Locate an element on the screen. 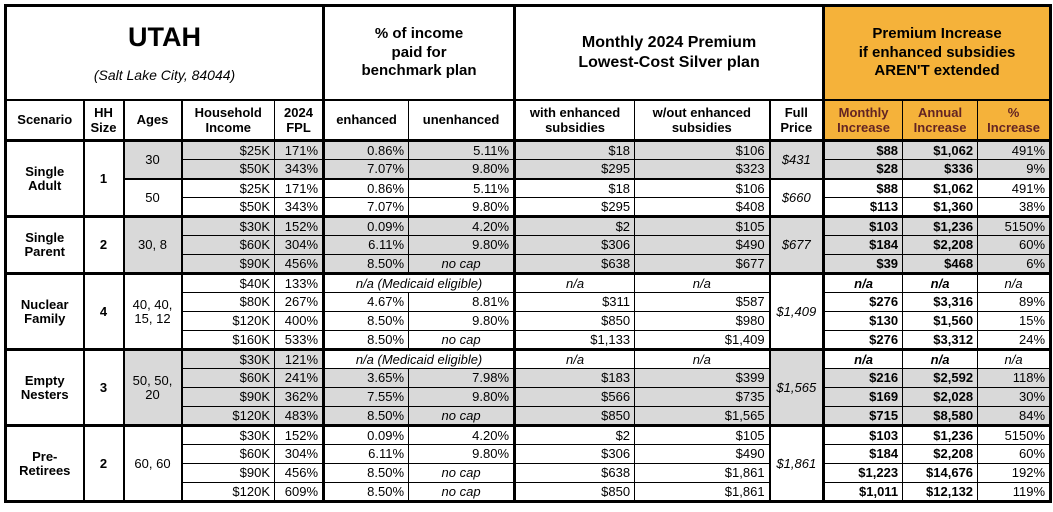 Image resolution: width=1053 pixels, height=512 pixels. cell-unenhanced-pct: 4.20% is located at coordinates (461, 434).